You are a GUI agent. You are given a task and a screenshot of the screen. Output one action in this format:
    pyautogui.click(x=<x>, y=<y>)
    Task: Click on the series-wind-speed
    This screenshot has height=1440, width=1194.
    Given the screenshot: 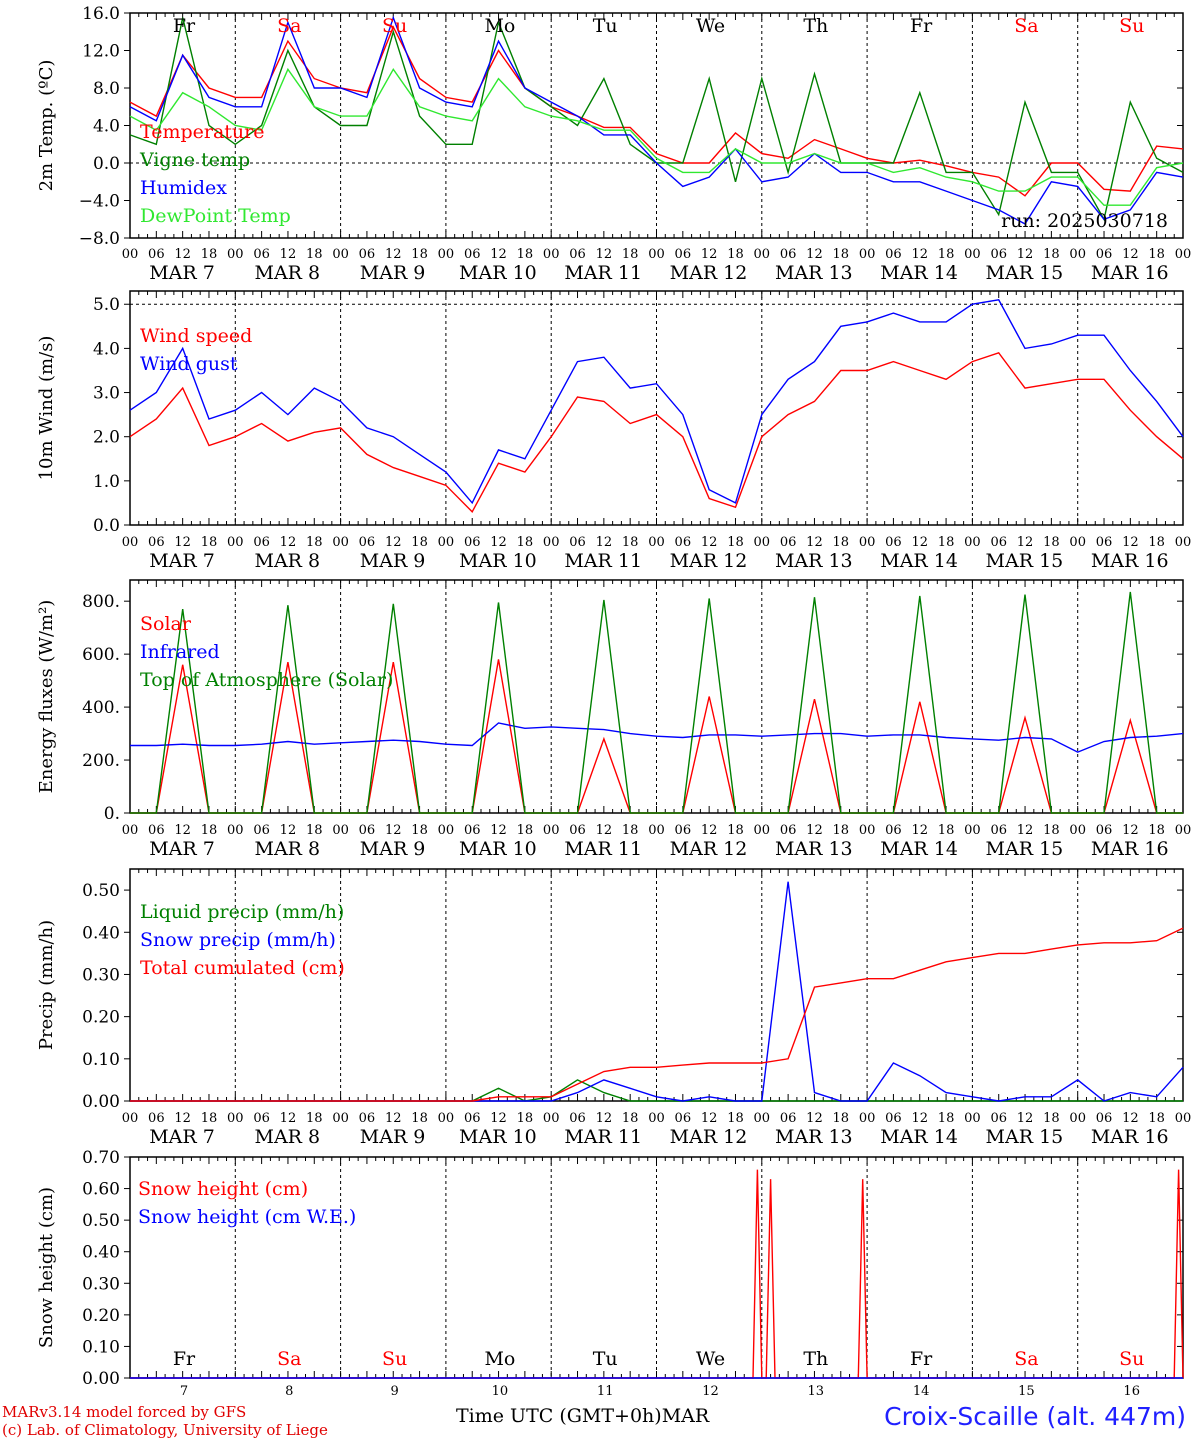 What is the action you would take?
    pyautogui.click(x=656, y=432)
    